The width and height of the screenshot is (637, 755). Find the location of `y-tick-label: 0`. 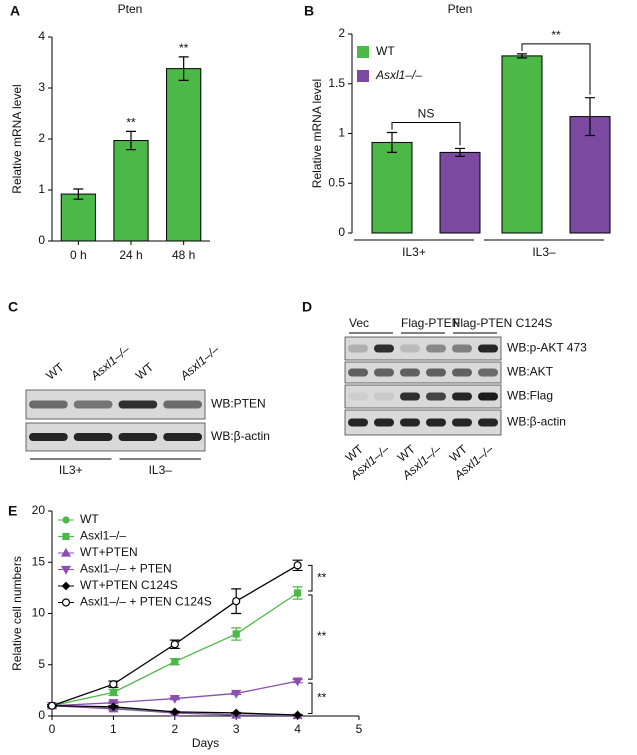

y-tick-label: 0 is located at coordinates (341, 232).